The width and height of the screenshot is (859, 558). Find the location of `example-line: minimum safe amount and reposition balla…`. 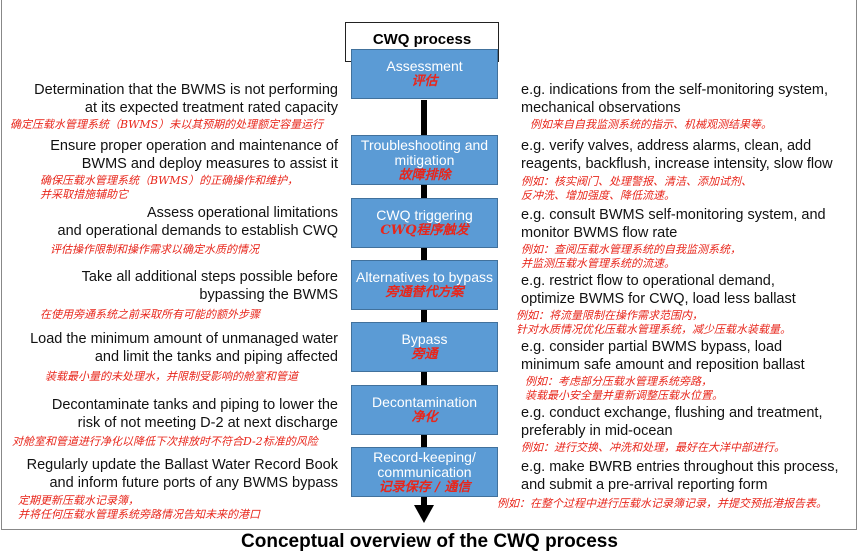

example-line: minimum safe amount and reposition balla… is located at coordinates (663, 365).